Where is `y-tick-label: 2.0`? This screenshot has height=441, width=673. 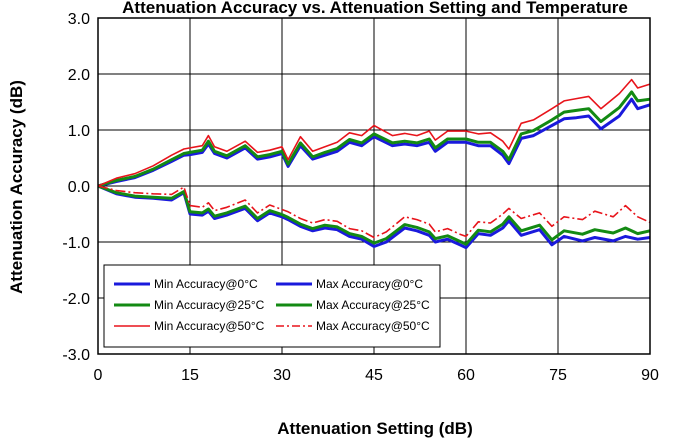 y-tick-label: 2.0 is located at coordinates (79, 75).